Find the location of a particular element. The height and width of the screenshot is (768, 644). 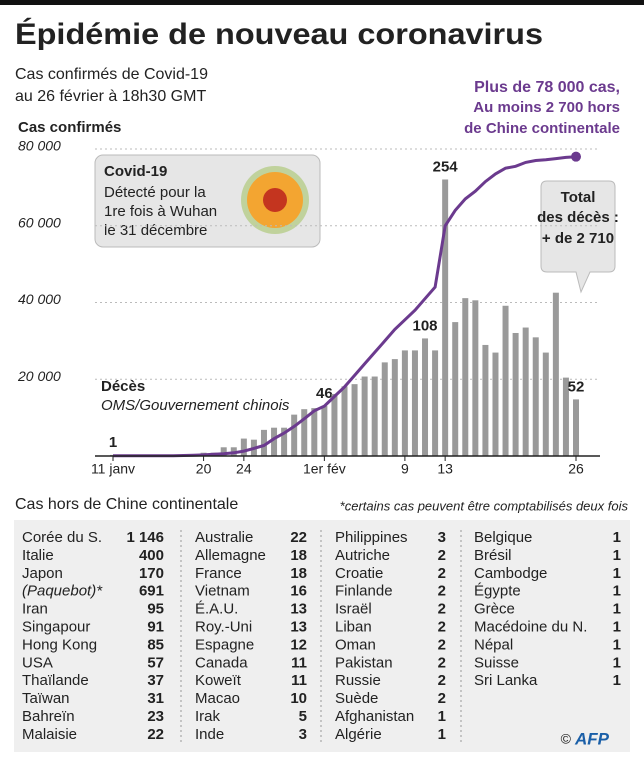

cases: 3 is located at coordinates (442, 537).